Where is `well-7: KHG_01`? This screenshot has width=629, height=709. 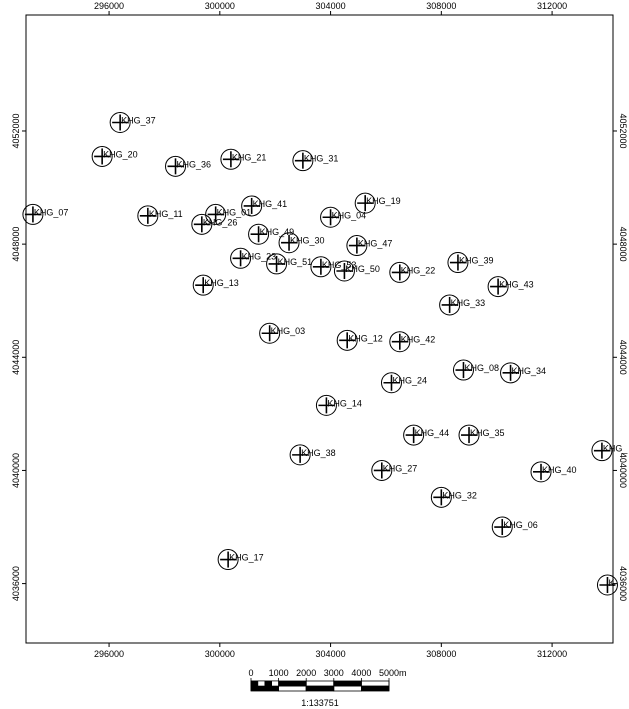
well-7: KHG_01 is located at coordinates (228, 214).